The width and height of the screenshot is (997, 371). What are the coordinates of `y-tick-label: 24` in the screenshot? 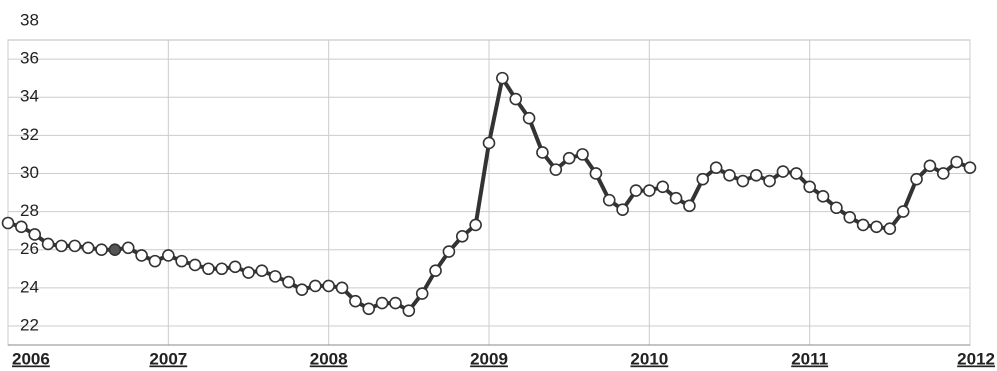 It's located at (29, 286).